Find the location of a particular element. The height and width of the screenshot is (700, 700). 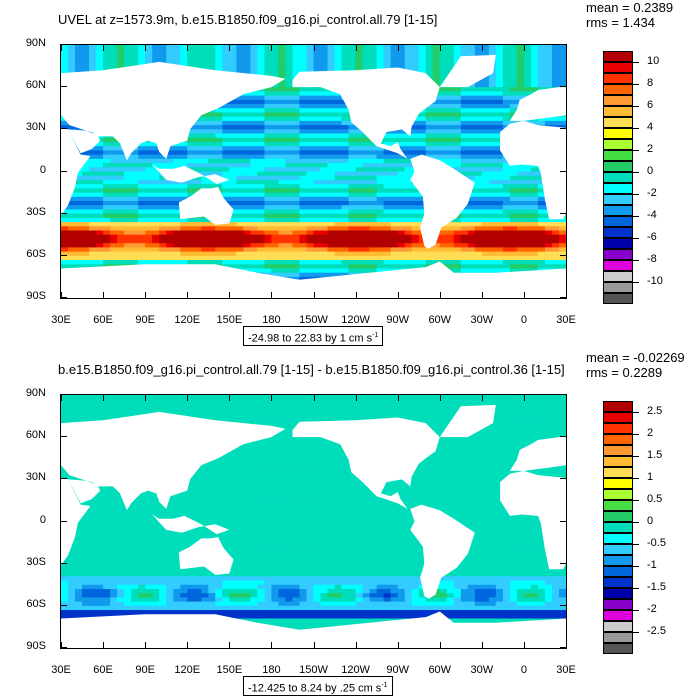

x-tick is located at coordinates (272, 48).